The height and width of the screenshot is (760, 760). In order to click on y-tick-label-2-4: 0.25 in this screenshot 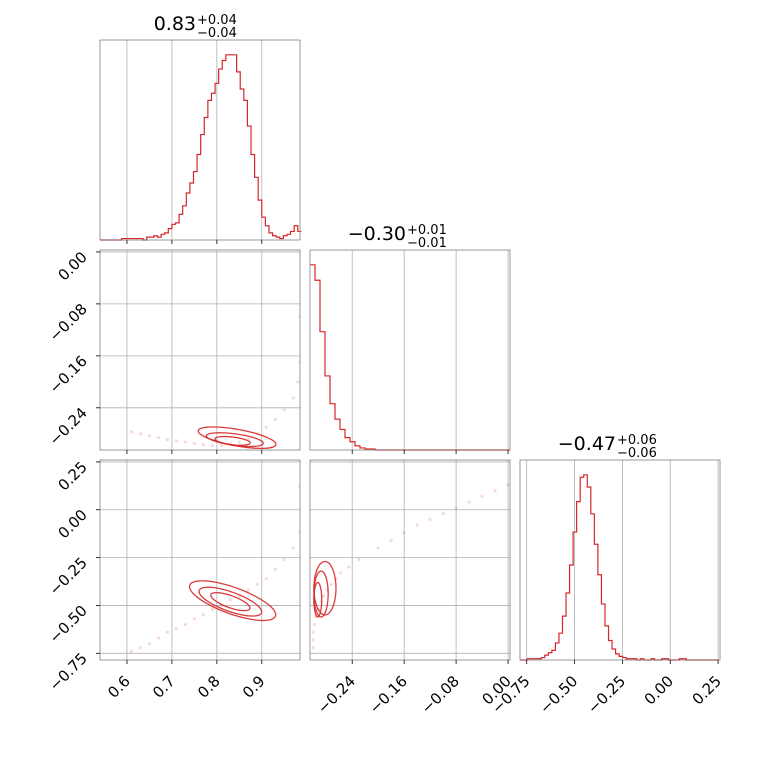, I will do `click(72, 476)`.